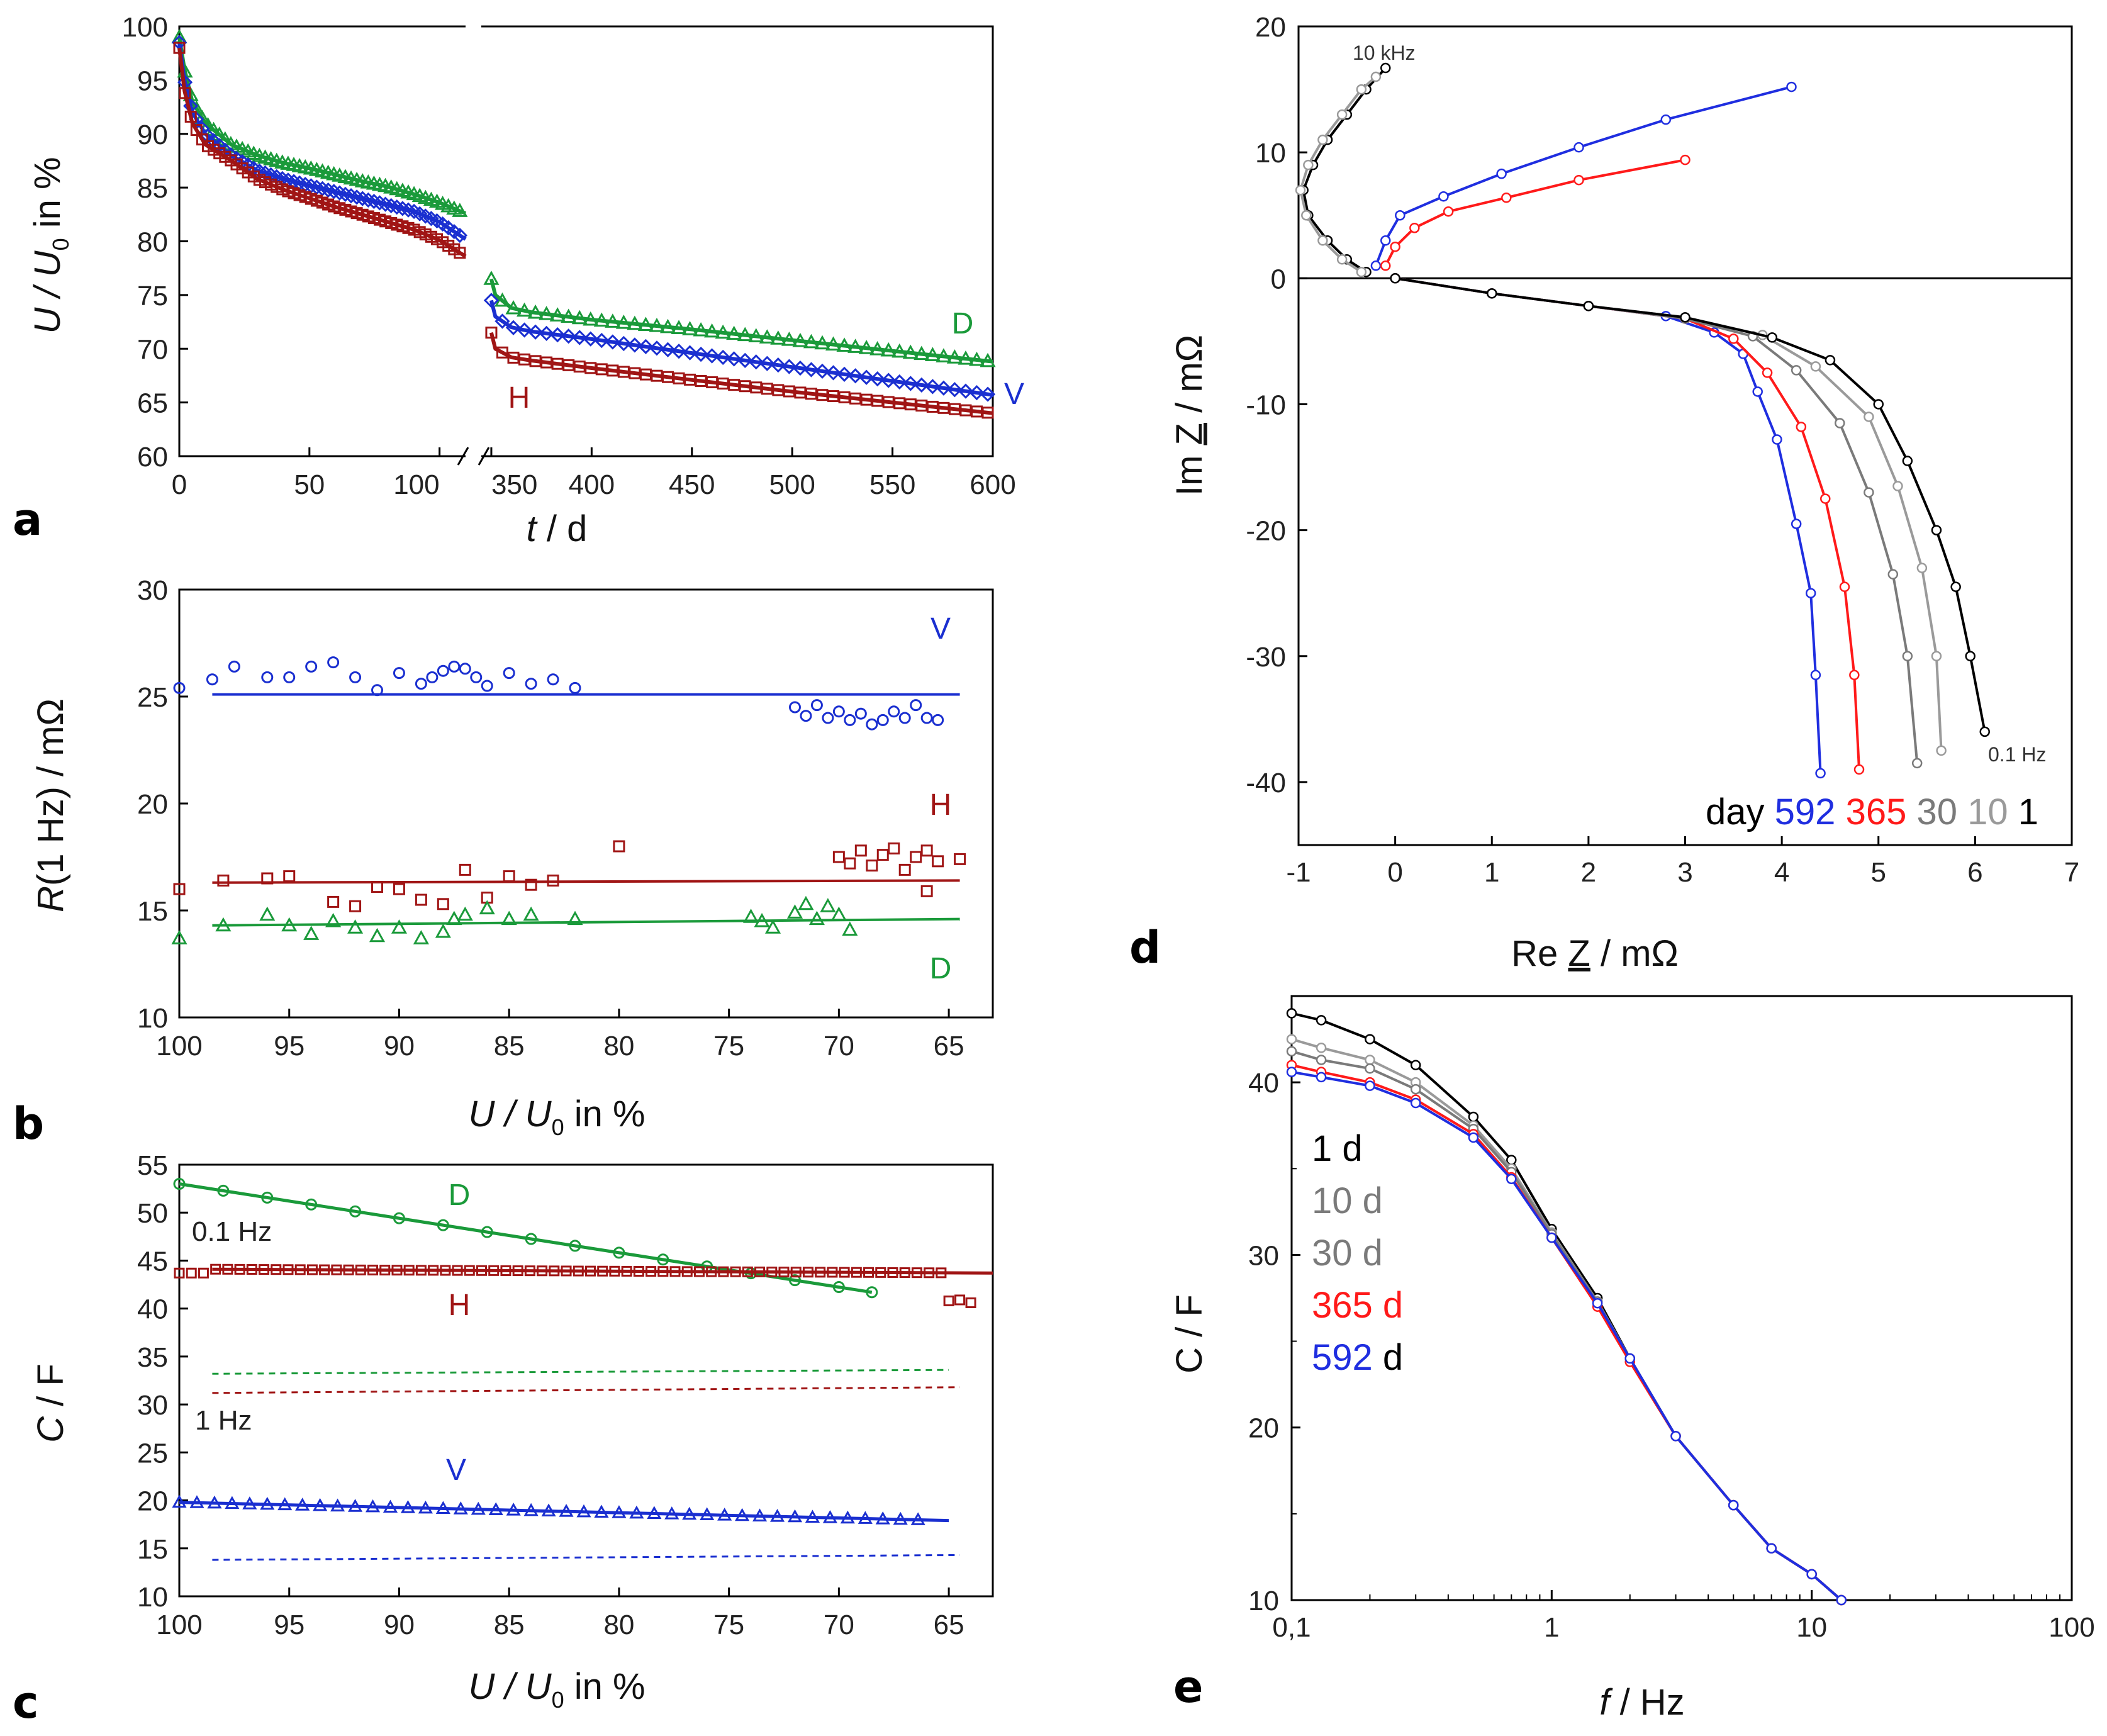  What do you see at coordinates (1394, 872) in the screenshot?
I see `panel-d-xtick-label: 0` at bounding box center [1394, 872].